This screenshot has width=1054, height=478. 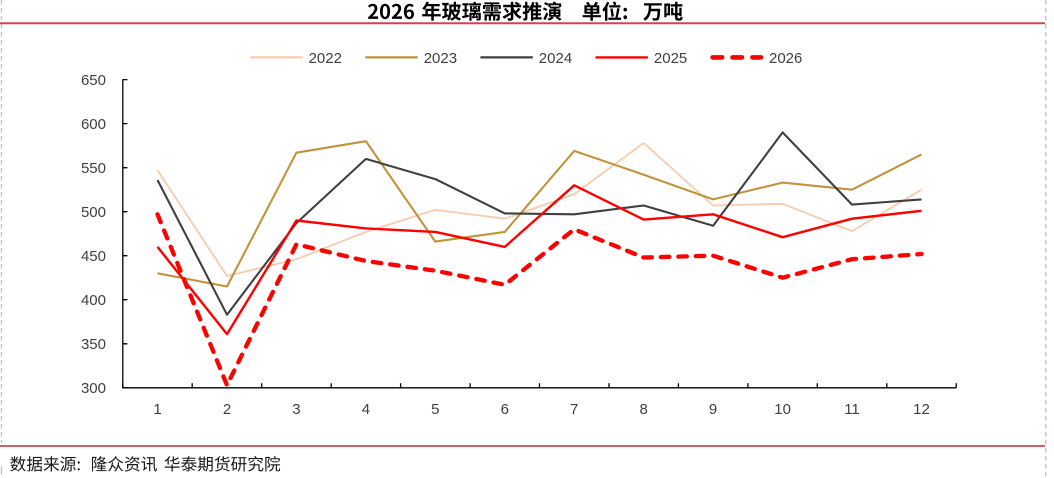 What do you see at coordinates (505, 409) in the screenshot?
I see `svg-text: 6` at bounding box center [505, 409].